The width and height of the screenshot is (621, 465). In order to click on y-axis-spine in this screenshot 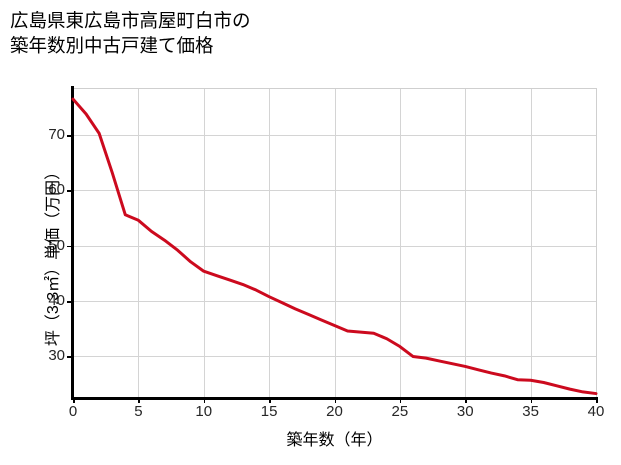, I will do `click(72, 243)`.